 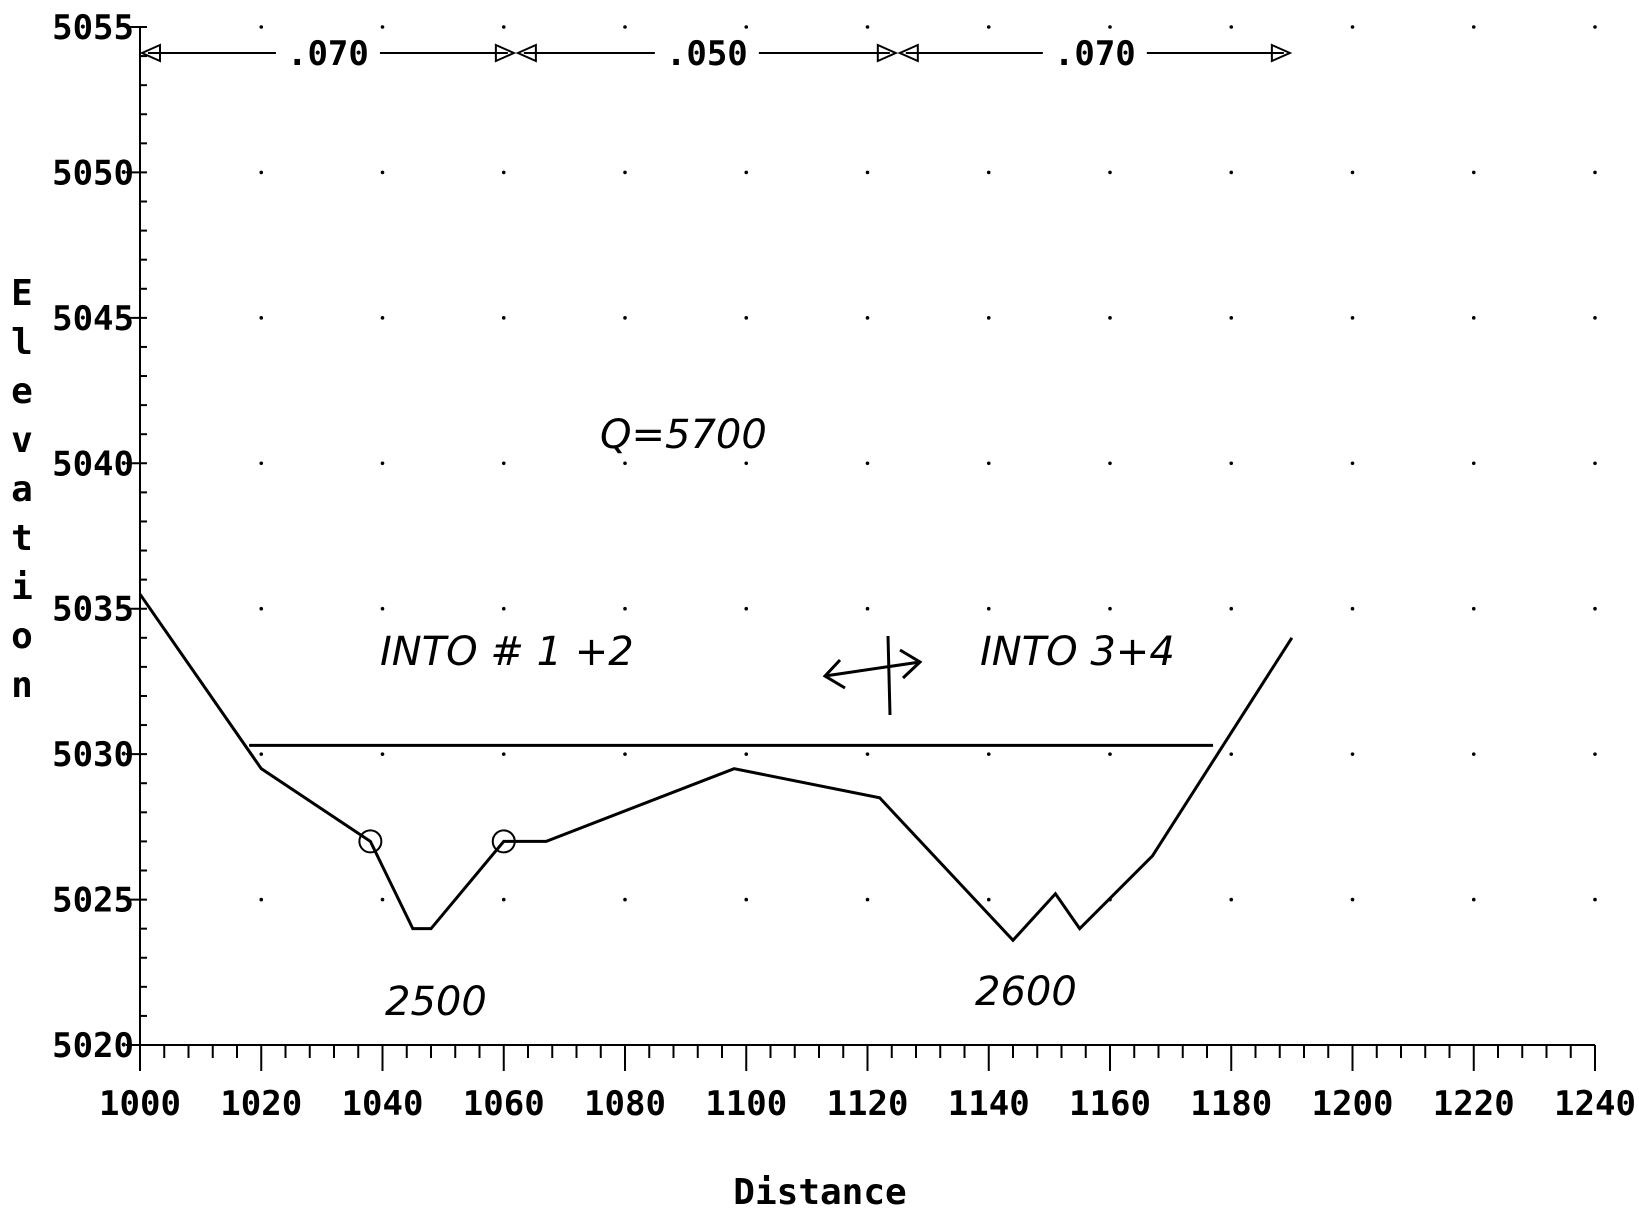 What do you see at coordinates (504, 1104) in the screenshot?
I see `x-tick-label: 1060` at bounding box center [504, 1104].